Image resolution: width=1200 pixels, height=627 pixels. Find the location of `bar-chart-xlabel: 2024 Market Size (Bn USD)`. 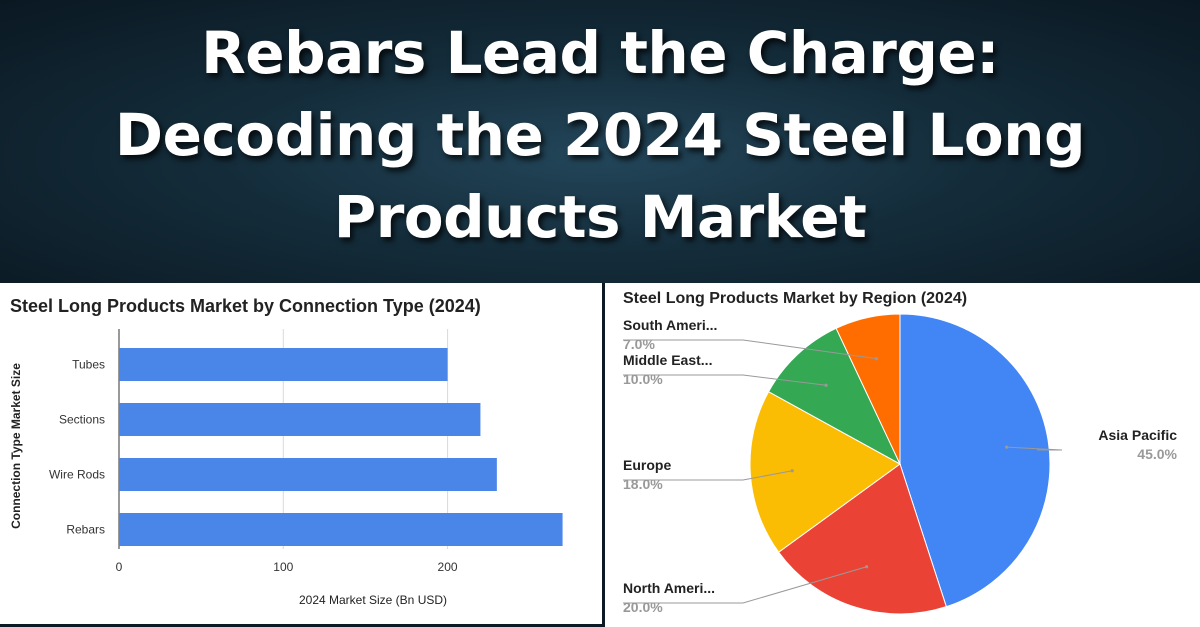

bar-chart-xlabel: 2024 Market Size (Bn USD) is located at coordinates (373, 600).